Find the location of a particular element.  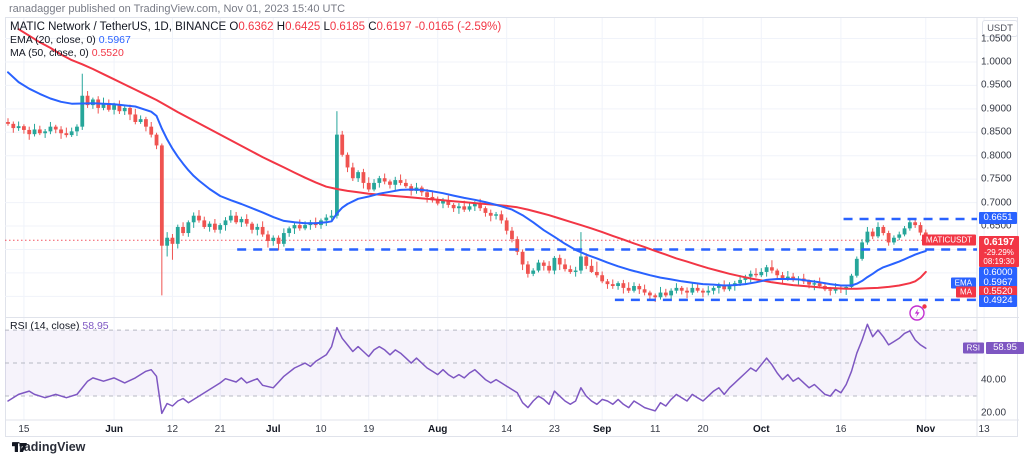

price-tick-label: 0.8000 is located at coordinates (996, 156).